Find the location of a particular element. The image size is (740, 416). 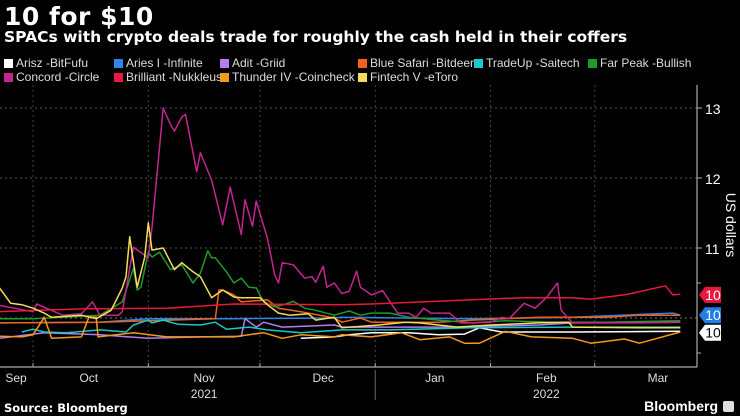

legend-item: Arisz -BitFufu is located at coordinates (46, 63).